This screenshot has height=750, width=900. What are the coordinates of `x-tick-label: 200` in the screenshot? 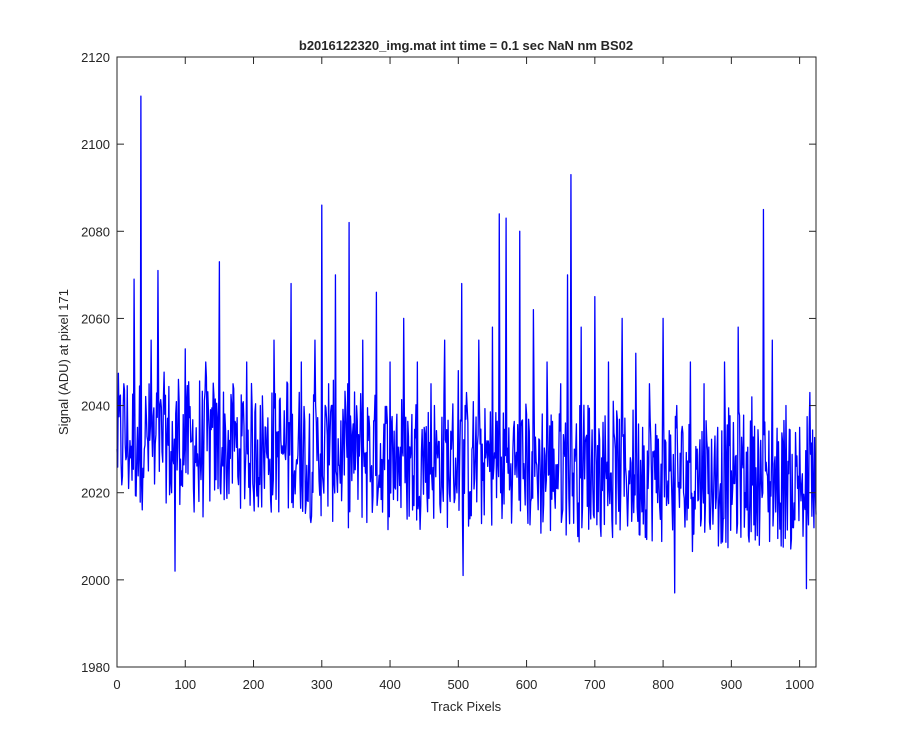 It's located at (254, 684).